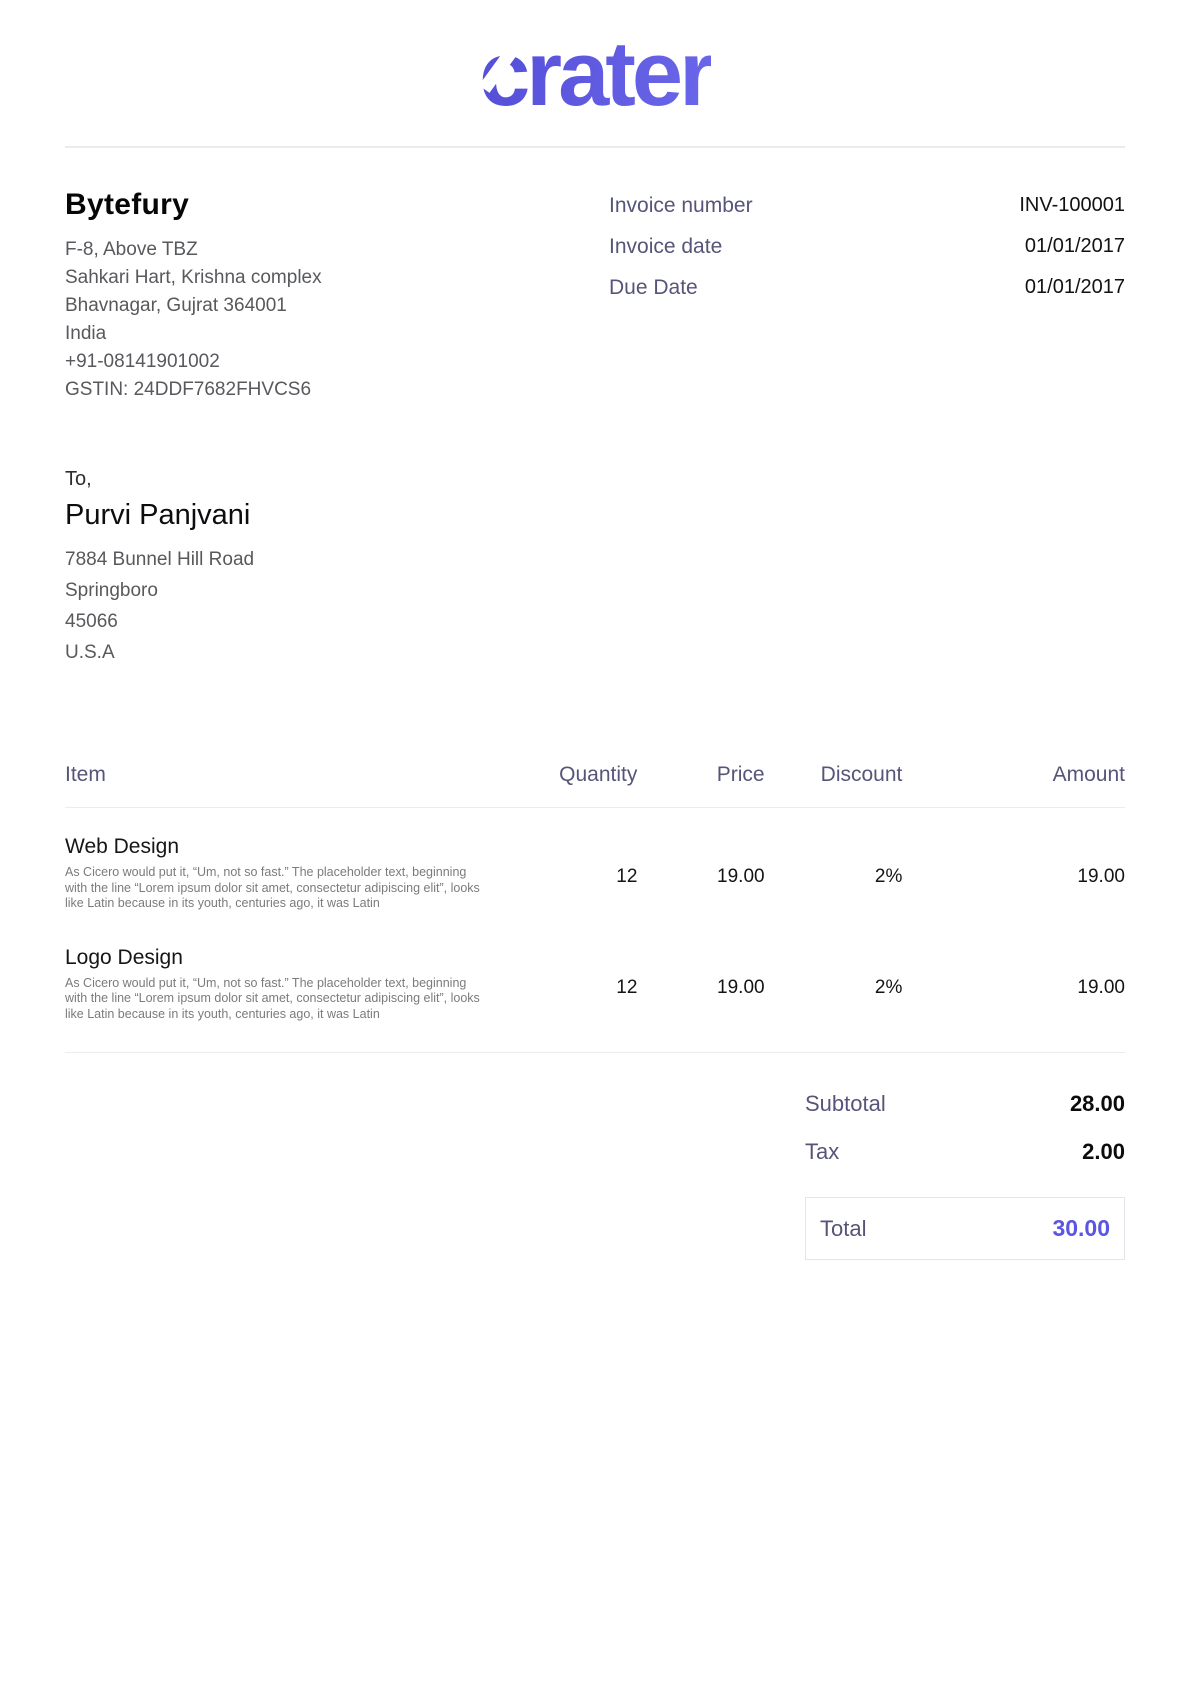  I want to click on crater-logo: crater, so click(595, 74).